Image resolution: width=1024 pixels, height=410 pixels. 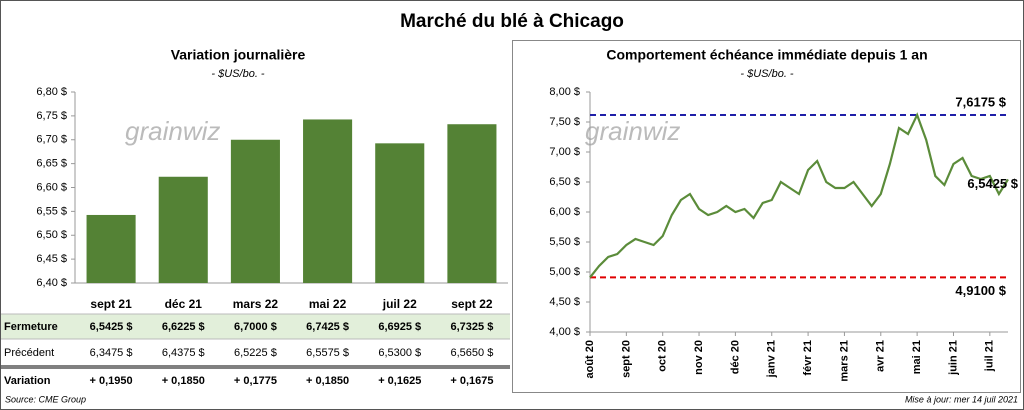 I want to click on x-tick-label: avr 21, so click(x=881, y=356).